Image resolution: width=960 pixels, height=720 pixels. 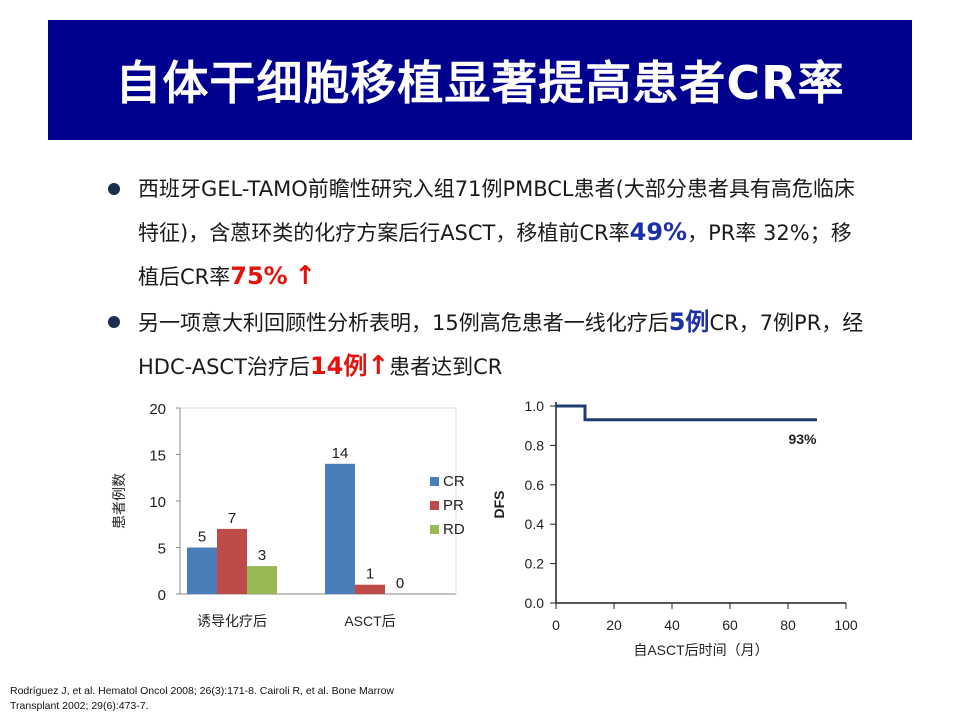 What do you see at coordinates (454, 481) in the screenshot?
I see `legend-label: CR` at bounding box center [454, 481].